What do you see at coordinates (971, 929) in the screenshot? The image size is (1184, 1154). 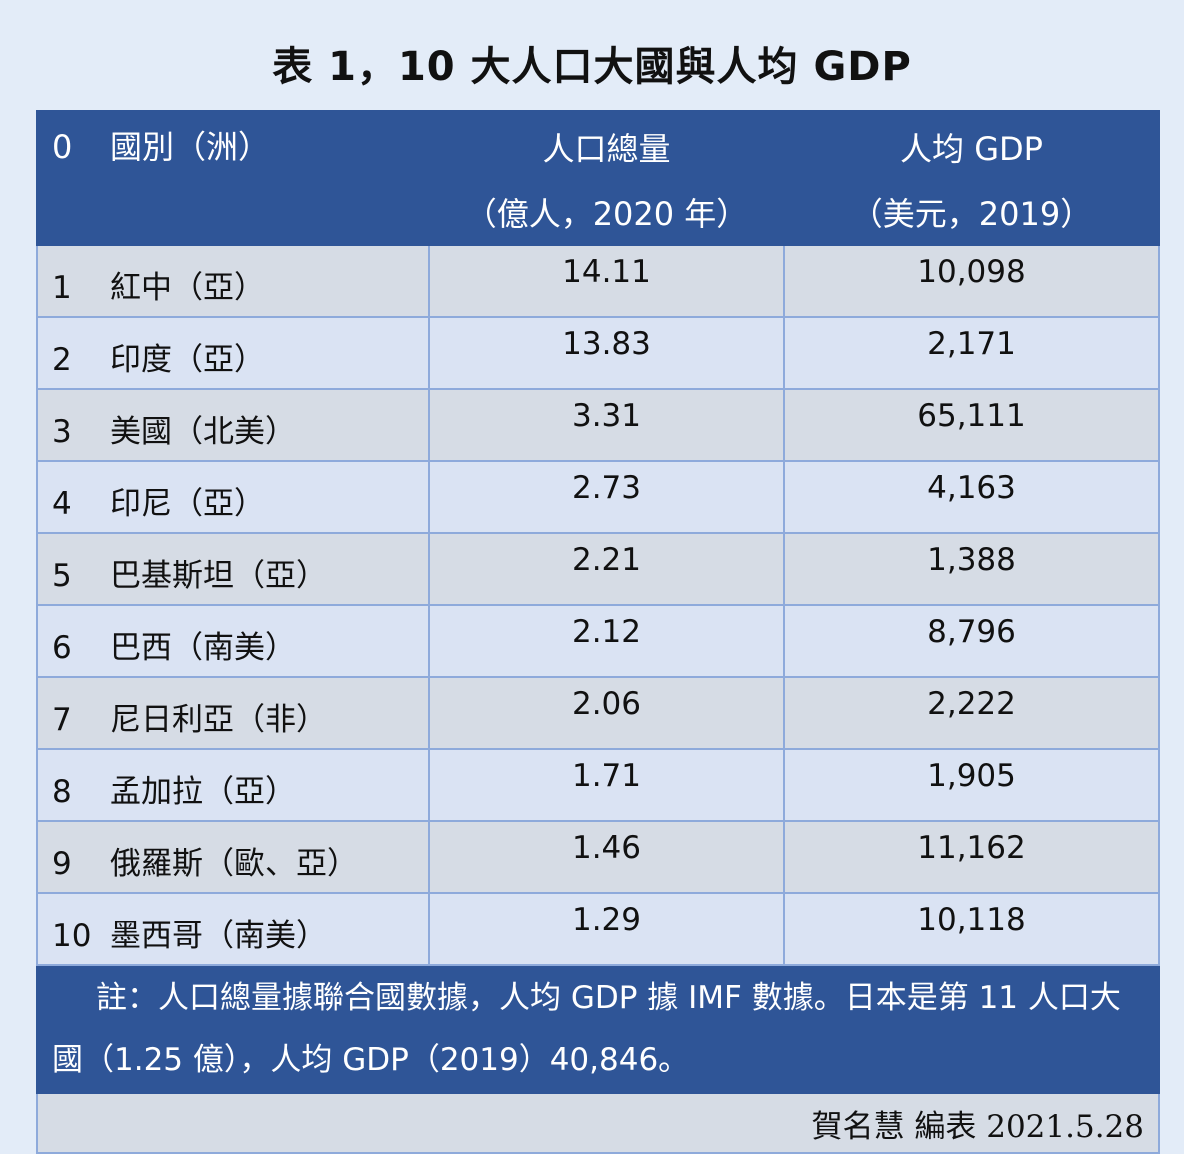 I see `gdp-cell: 10,118` at bounding box center [971, 929].